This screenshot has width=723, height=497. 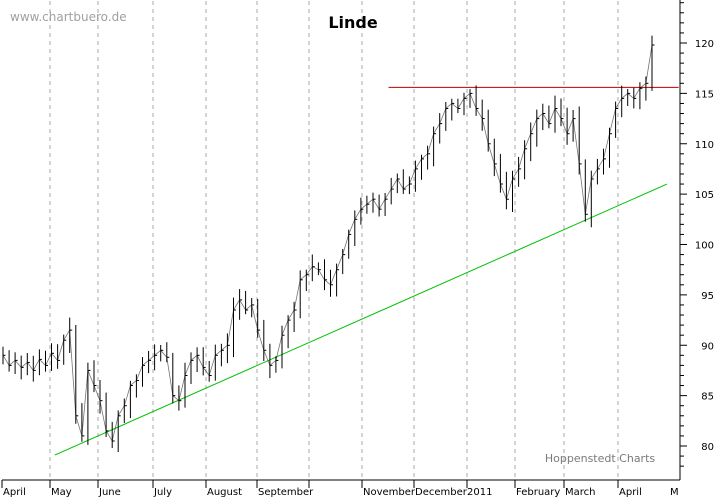 I want to click on y-tick-label: 110, so click(x=704, y=145).